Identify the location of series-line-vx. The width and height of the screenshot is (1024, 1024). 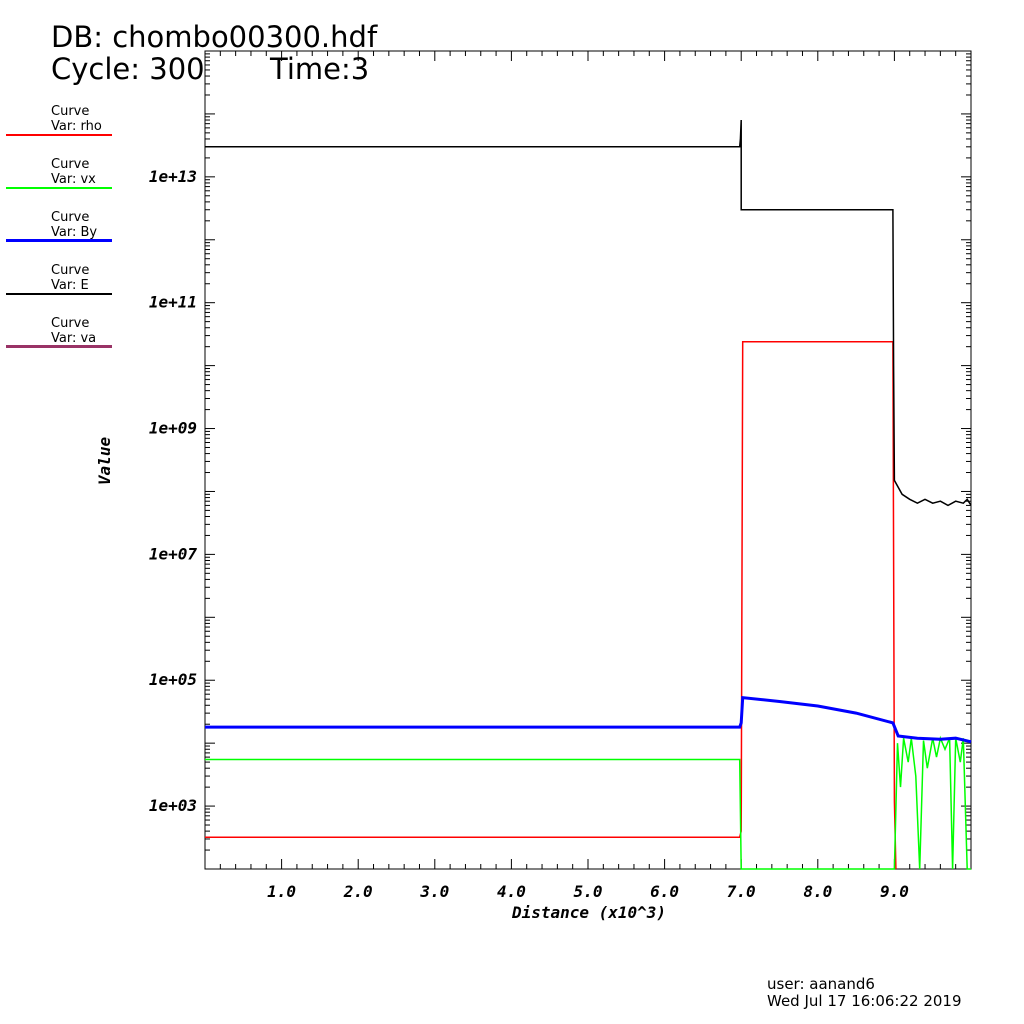
(588, 802).